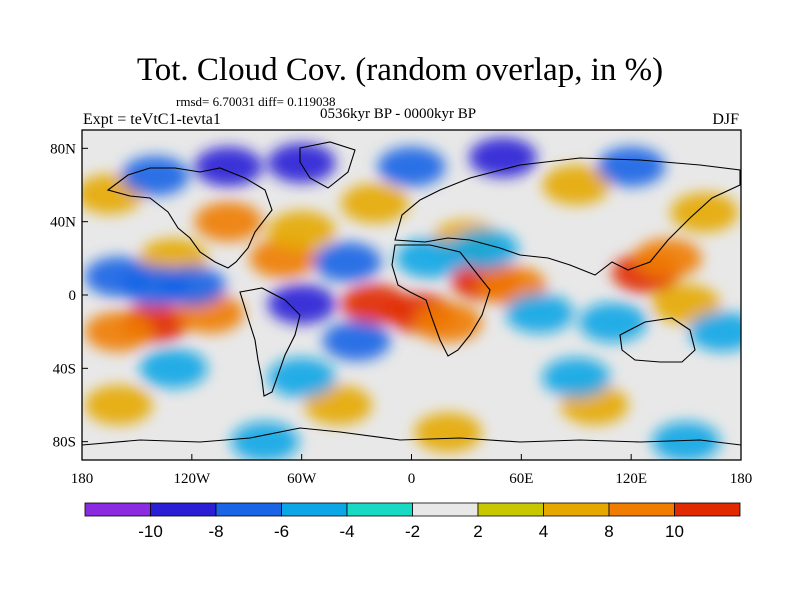  I want to click on colorbar-label: -2, so click(412, 531).